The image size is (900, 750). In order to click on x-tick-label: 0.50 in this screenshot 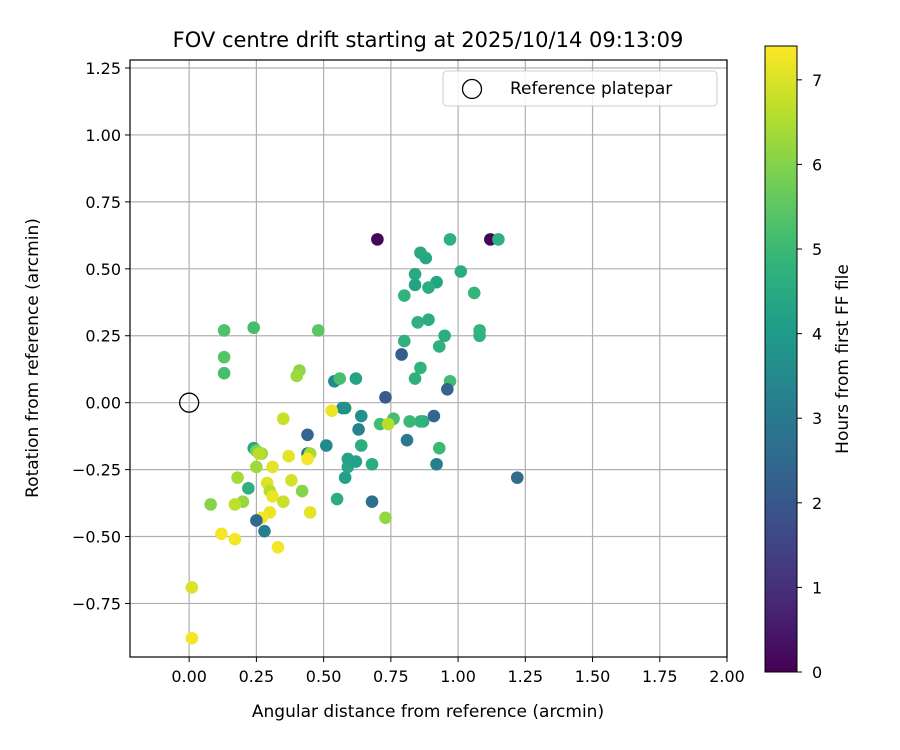, I will do `click(324, 676)`.